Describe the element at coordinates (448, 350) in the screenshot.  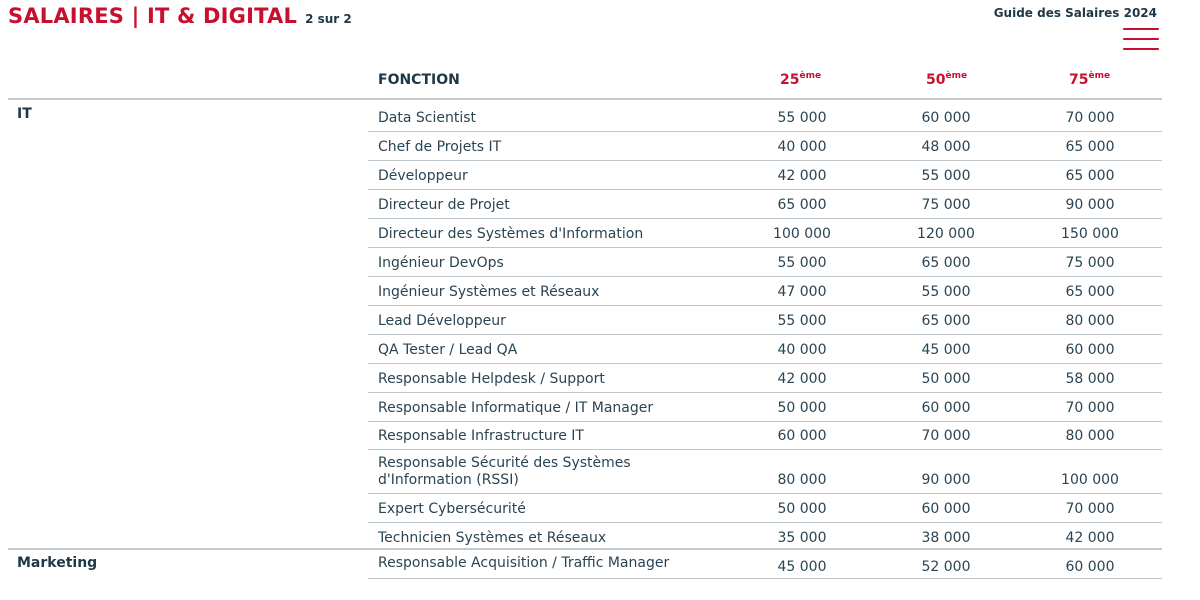
I see `table-row-fonction: QA Tester / Lead QA` at that location.